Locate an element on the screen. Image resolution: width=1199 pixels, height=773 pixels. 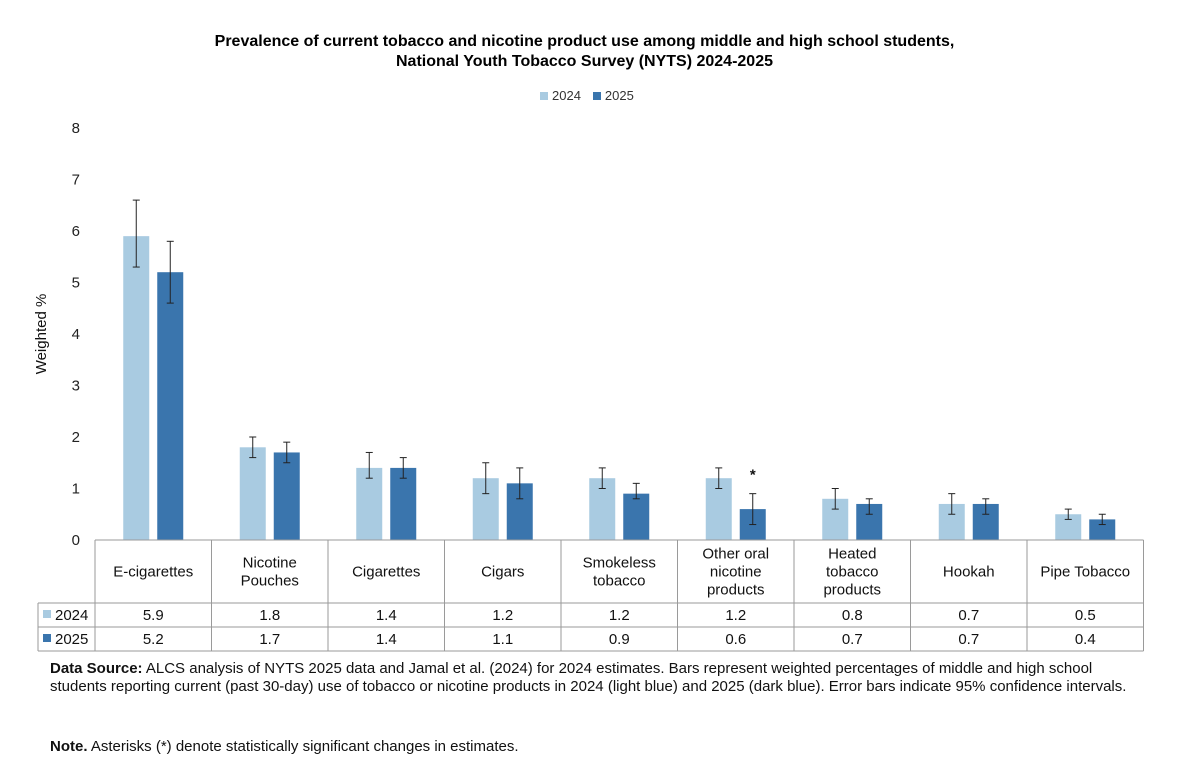
legend-label-2024: 2024 is located at coordinates (566, 95).